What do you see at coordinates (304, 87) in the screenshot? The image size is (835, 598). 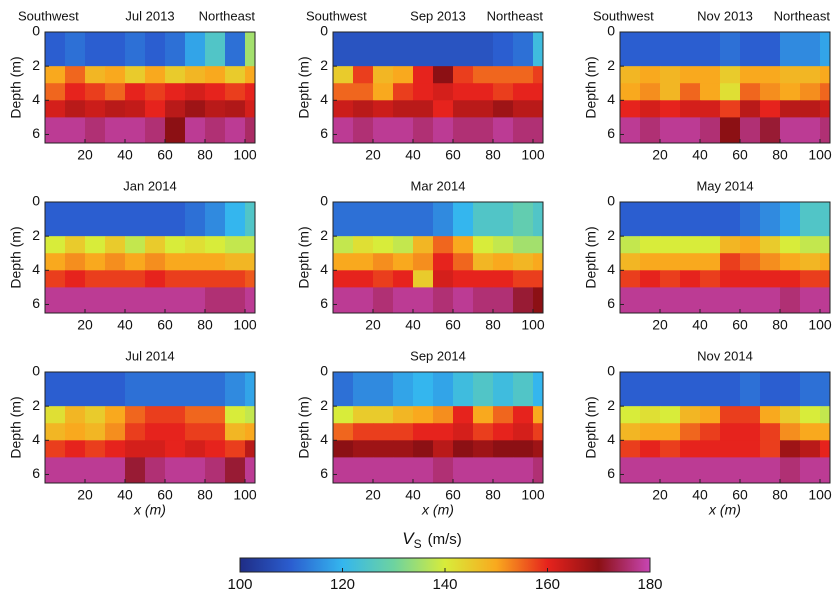 I see `y-axis-label: Depth (m)` at bounding box center [304, 87].